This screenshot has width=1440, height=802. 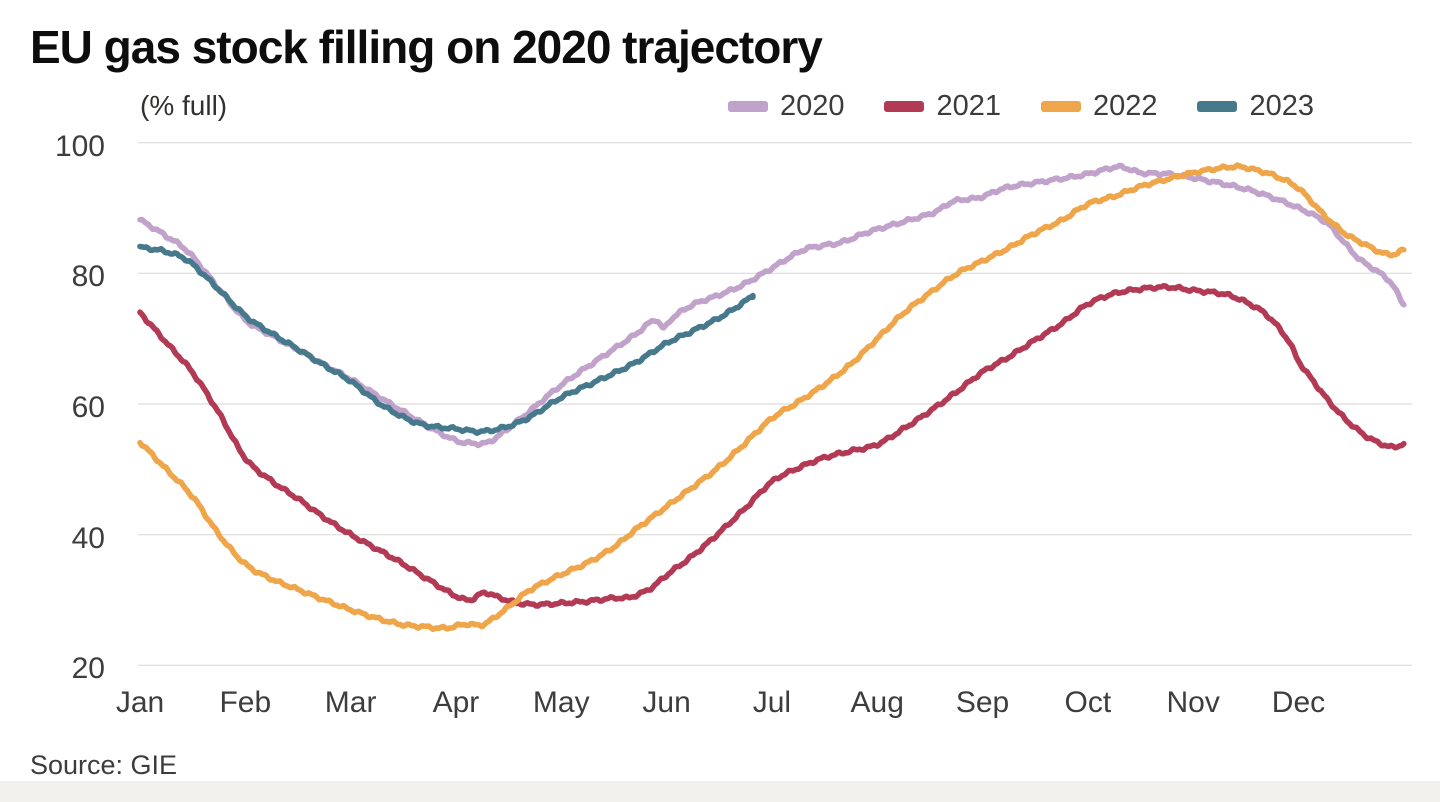 I want to click on legend-item-2023: 2023, so click(x=1255, y=106).